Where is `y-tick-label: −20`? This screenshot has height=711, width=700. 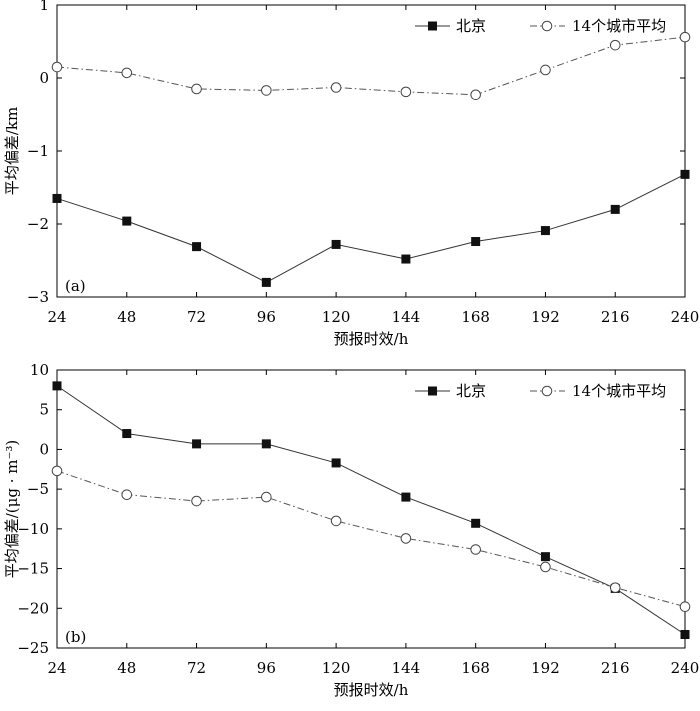 y-tick-label: −20 is located at coordinates (33, 608).